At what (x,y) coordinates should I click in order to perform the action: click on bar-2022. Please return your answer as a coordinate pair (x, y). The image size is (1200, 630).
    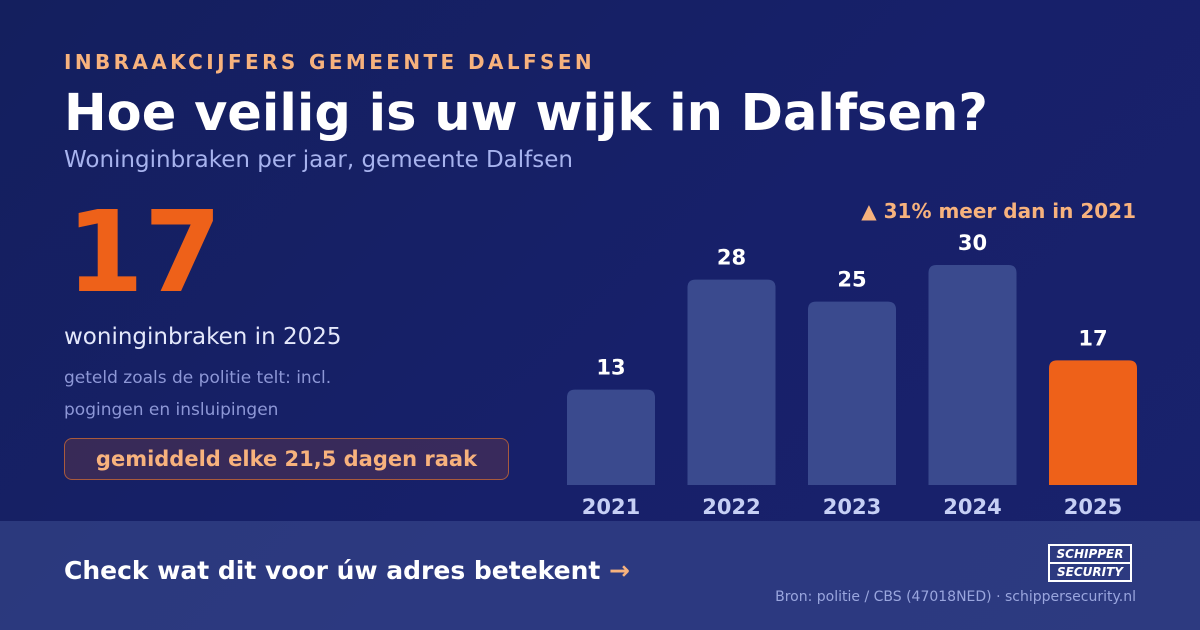
    Looking at the image, I should click on (731, 382).